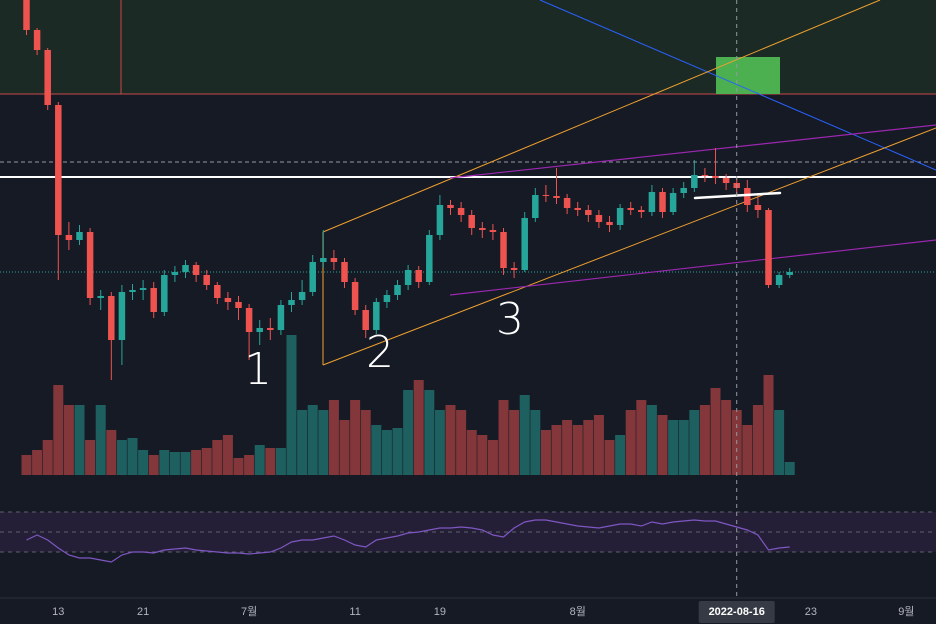 This screenshot has width=936, height=624. Describe the element at coordinates (906, 611) in the screenshot. I see `x-tick-label: 9월` at that location.